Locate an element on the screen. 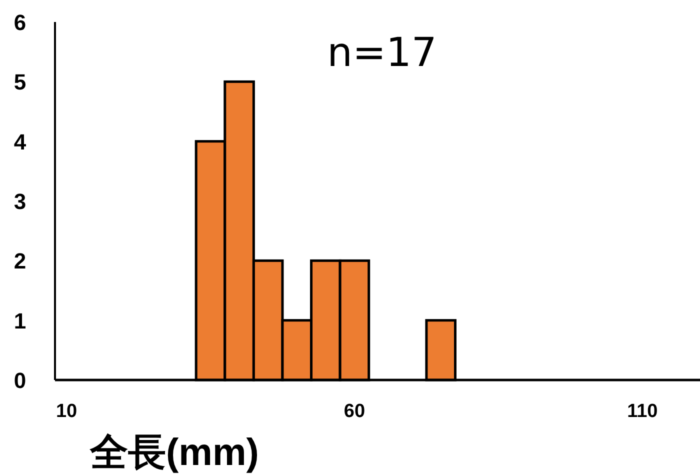 The image size is (700, 474). y-tick-label: 0 is located at coordinates (20, 380).